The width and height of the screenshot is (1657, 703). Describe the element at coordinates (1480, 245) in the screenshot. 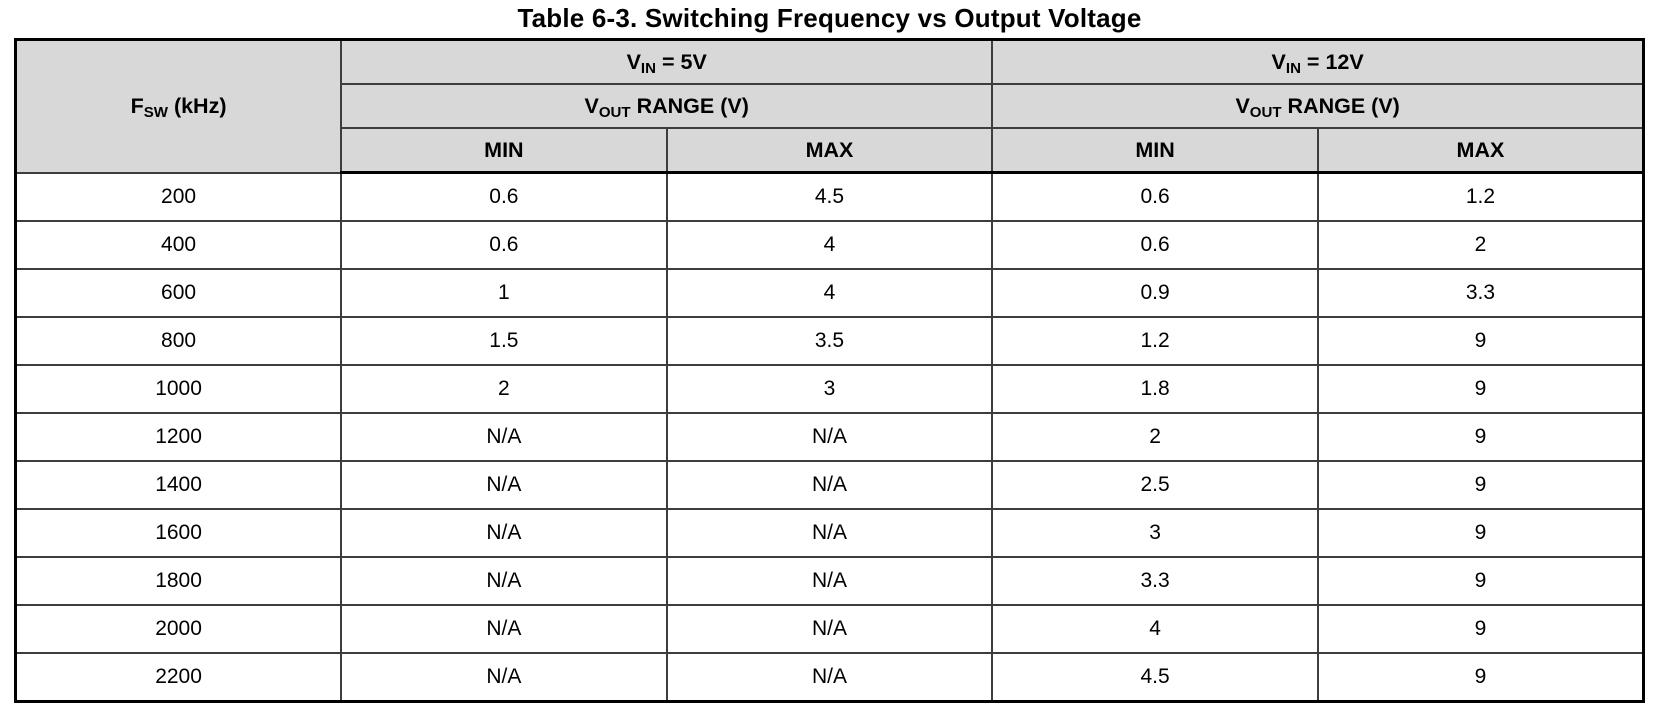

I see `cell-max12: 2` at that location.